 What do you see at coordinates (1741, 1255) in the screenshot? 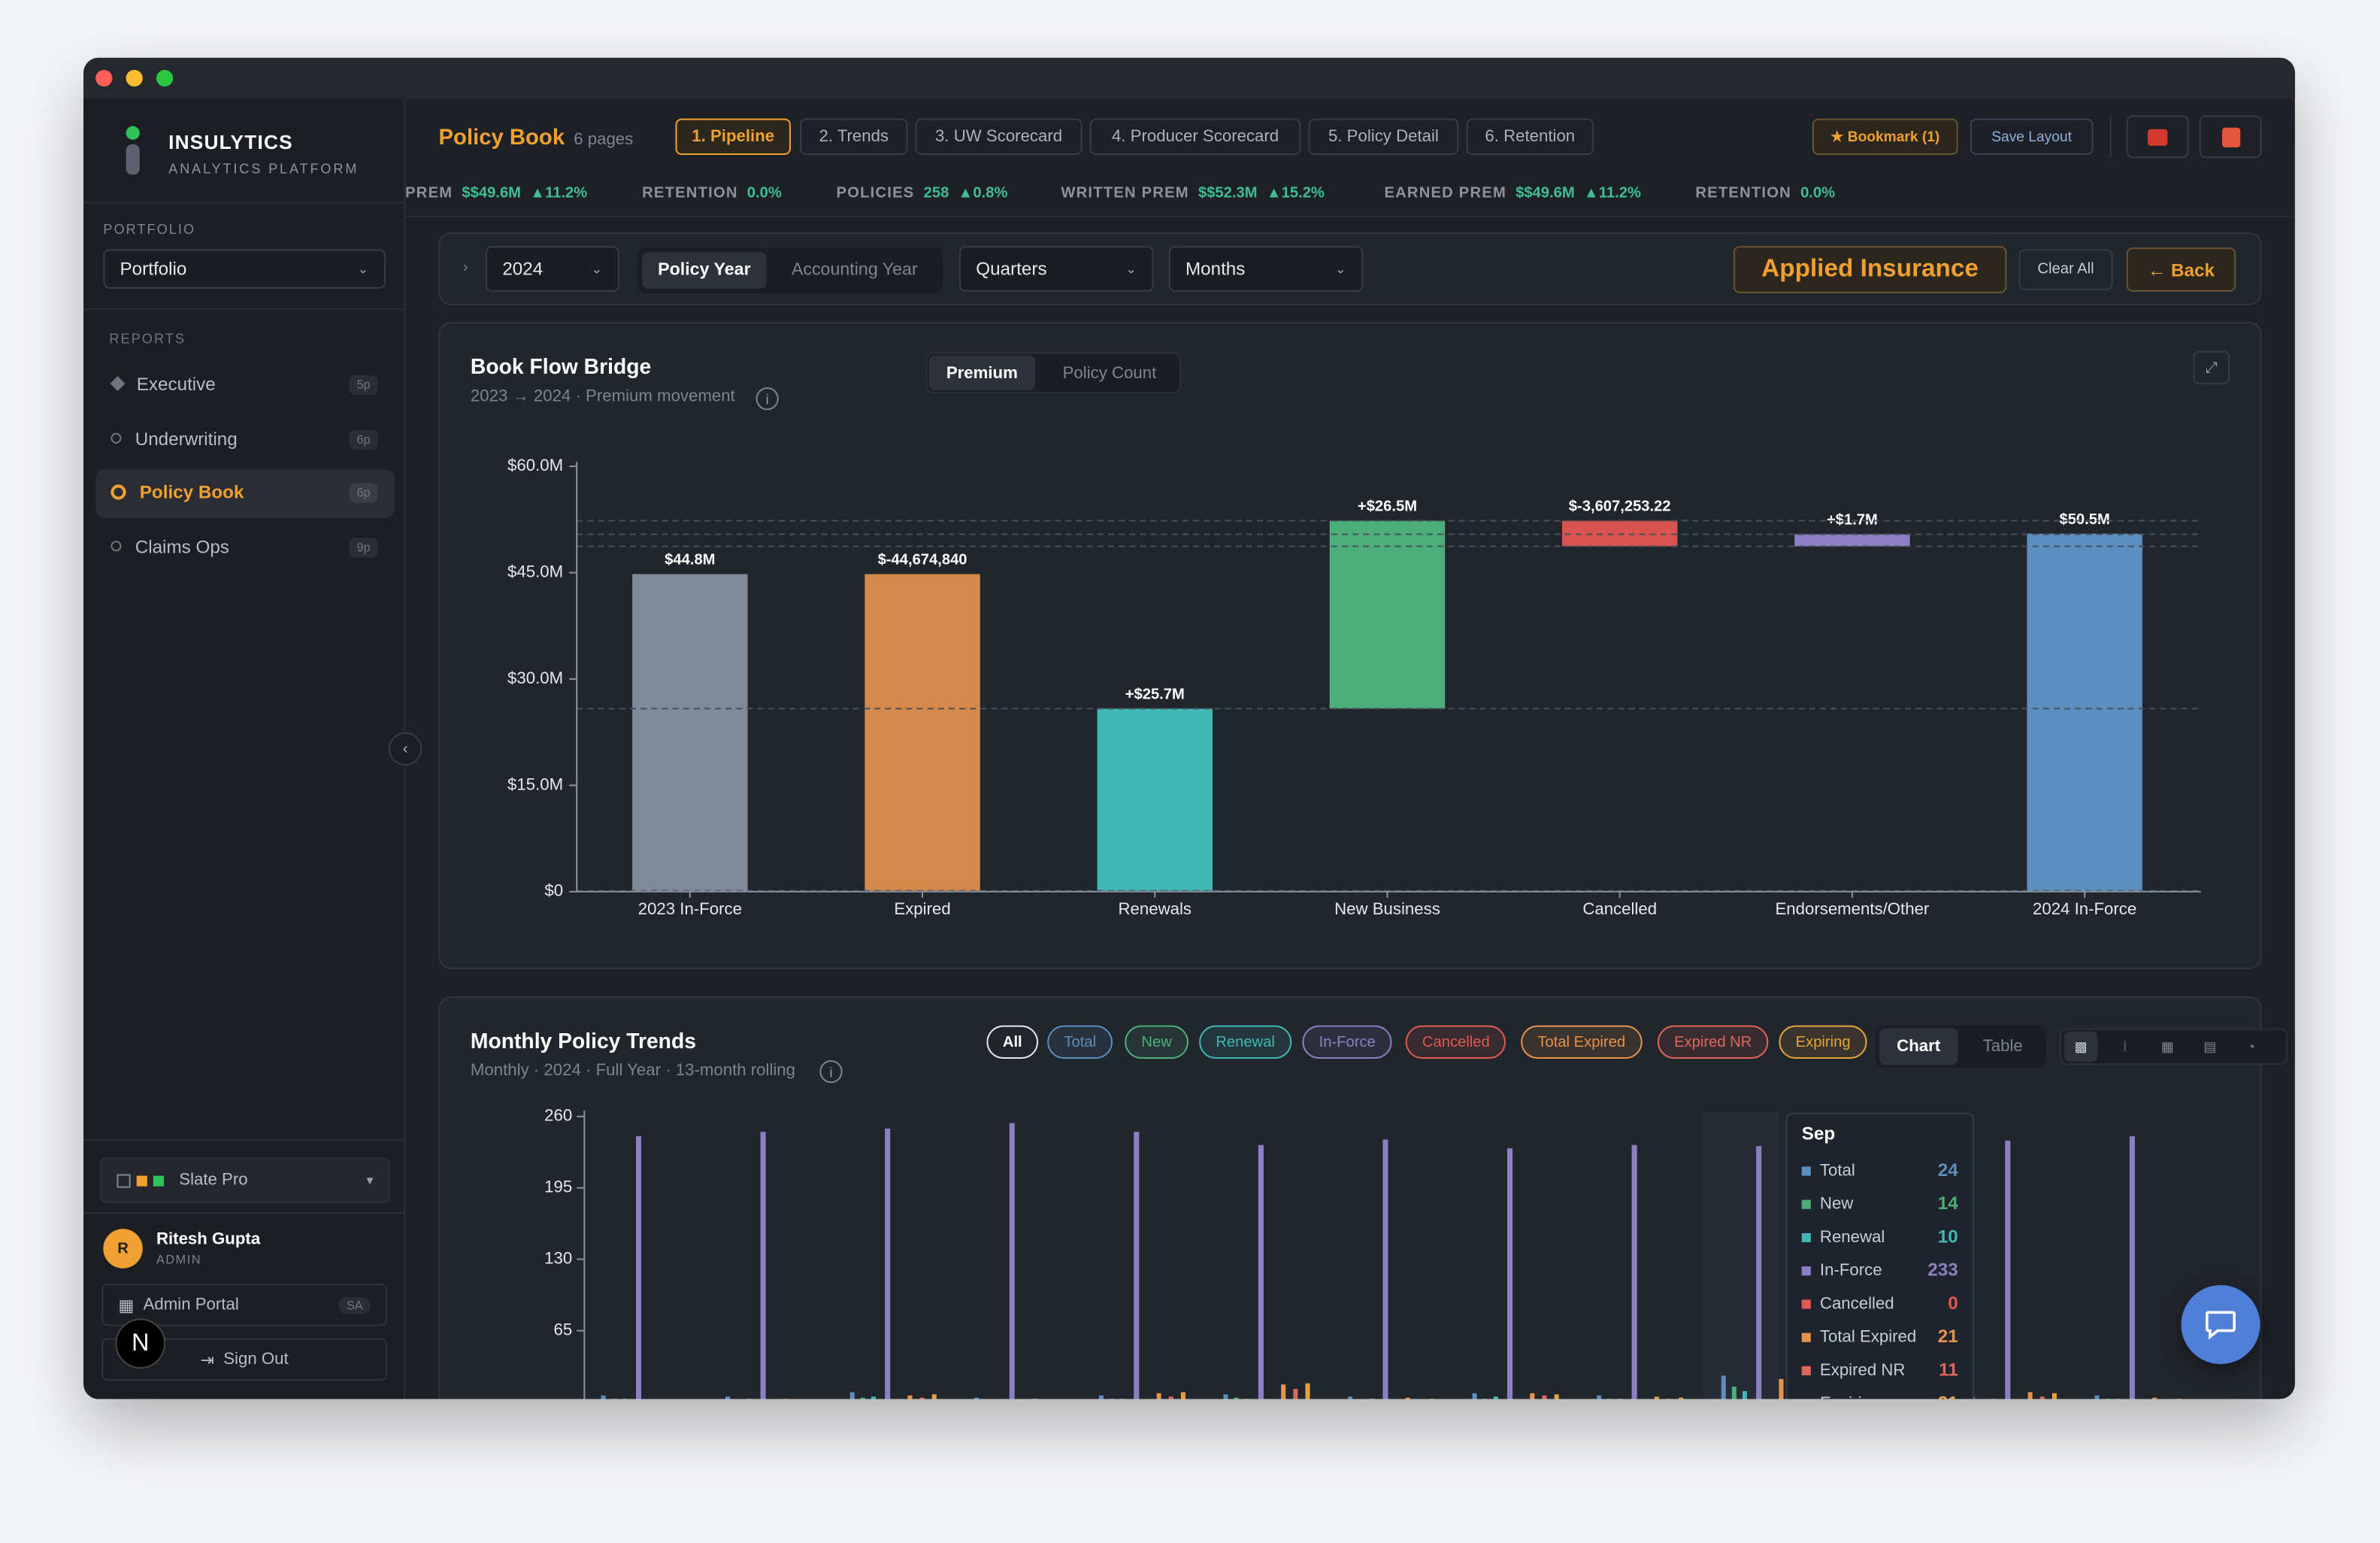
I see `hover-column` at bounding box center [1741, 1255].